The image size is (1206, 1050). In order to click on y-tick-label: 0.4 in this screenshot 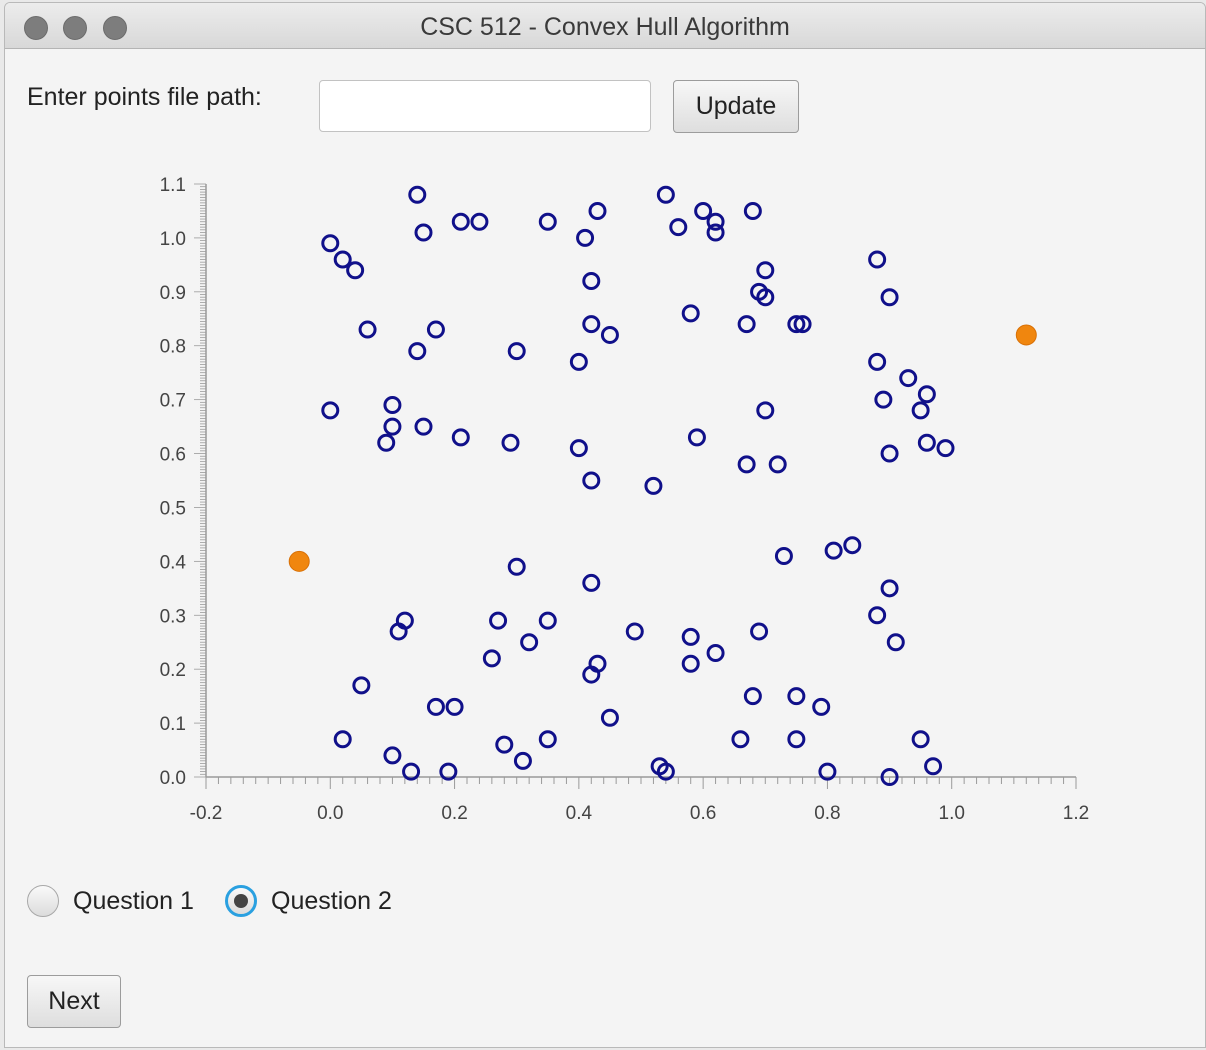, I will do `click(173, 562)`.